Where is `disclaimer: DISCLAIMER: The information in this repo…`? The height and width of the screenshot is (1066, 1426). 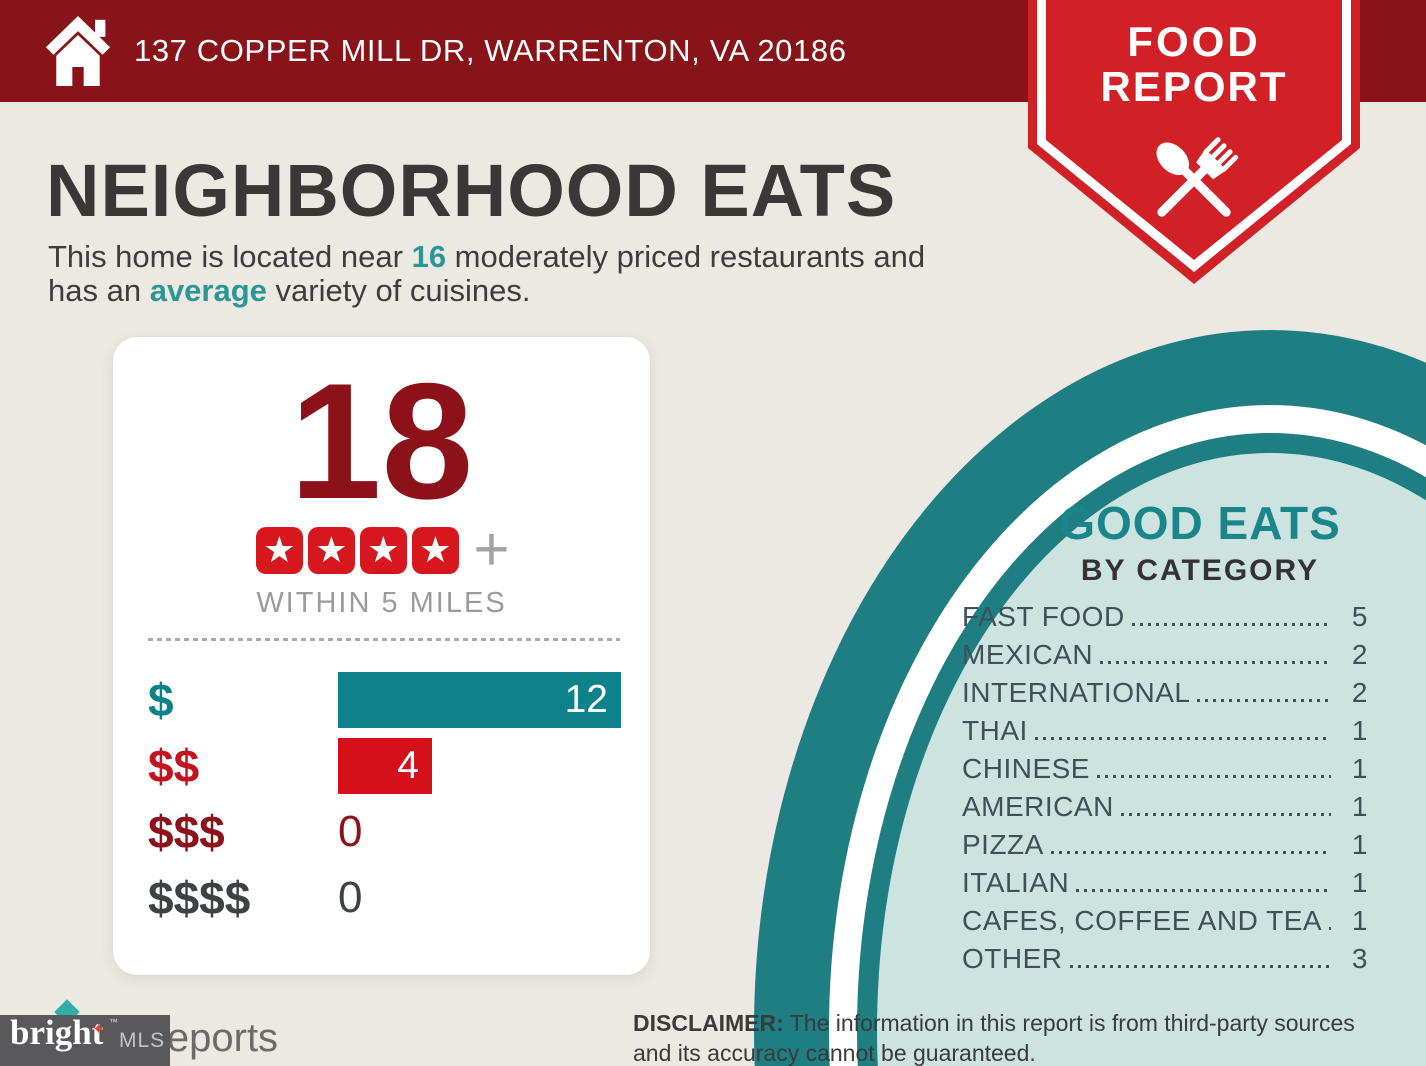 disclaimer: DISCLAIMER: The information in this repo… is located at coordinates (1009, 1037).